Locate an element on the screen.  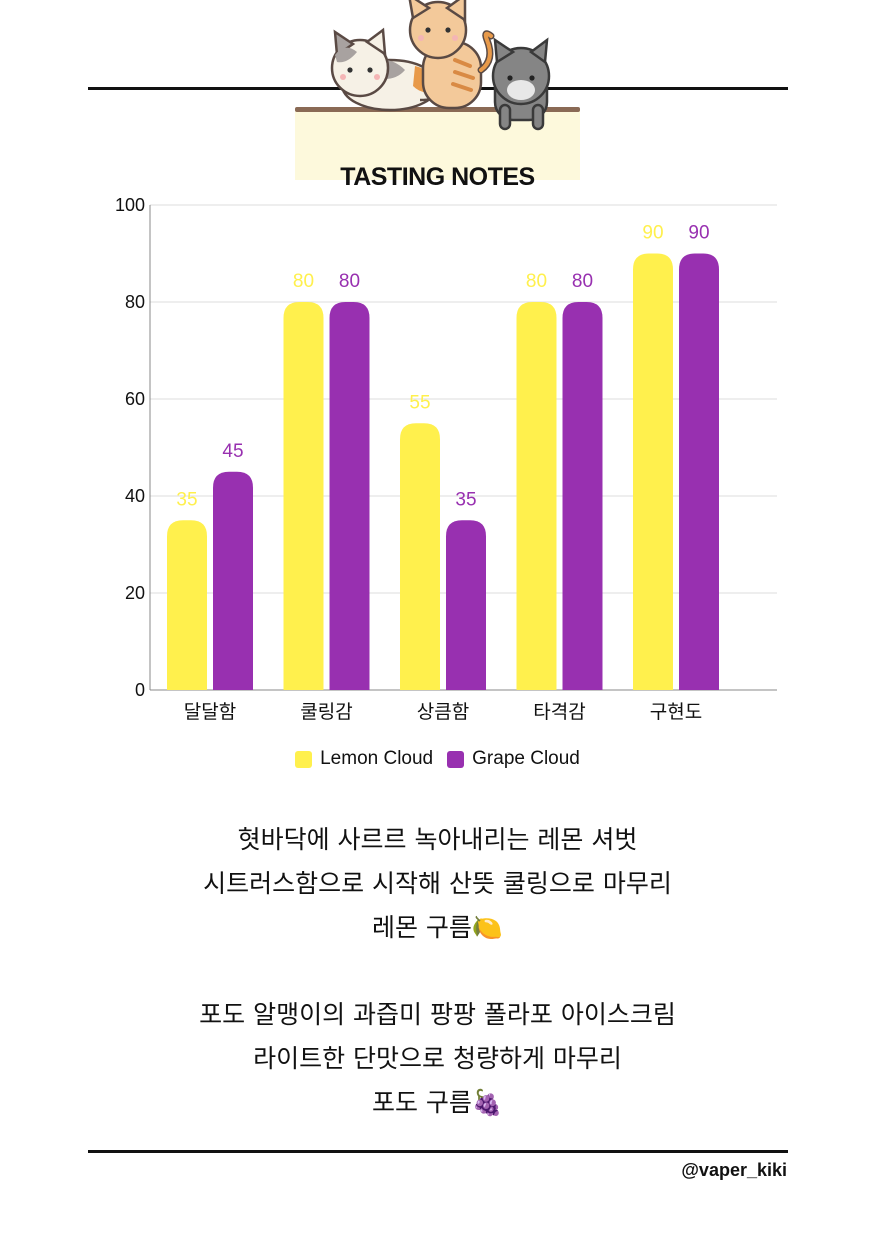
lemon-note-line1: 혓바닥에 사르르 녹아내리는 레몬 셔벗 is located at coordinates (437, 839).